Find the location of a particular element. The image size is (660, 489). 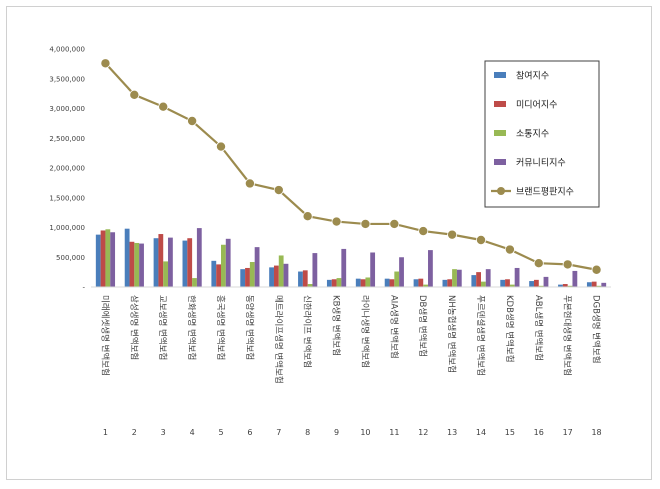

legend-label: 소통지수 is located at coordinates (532, 134).